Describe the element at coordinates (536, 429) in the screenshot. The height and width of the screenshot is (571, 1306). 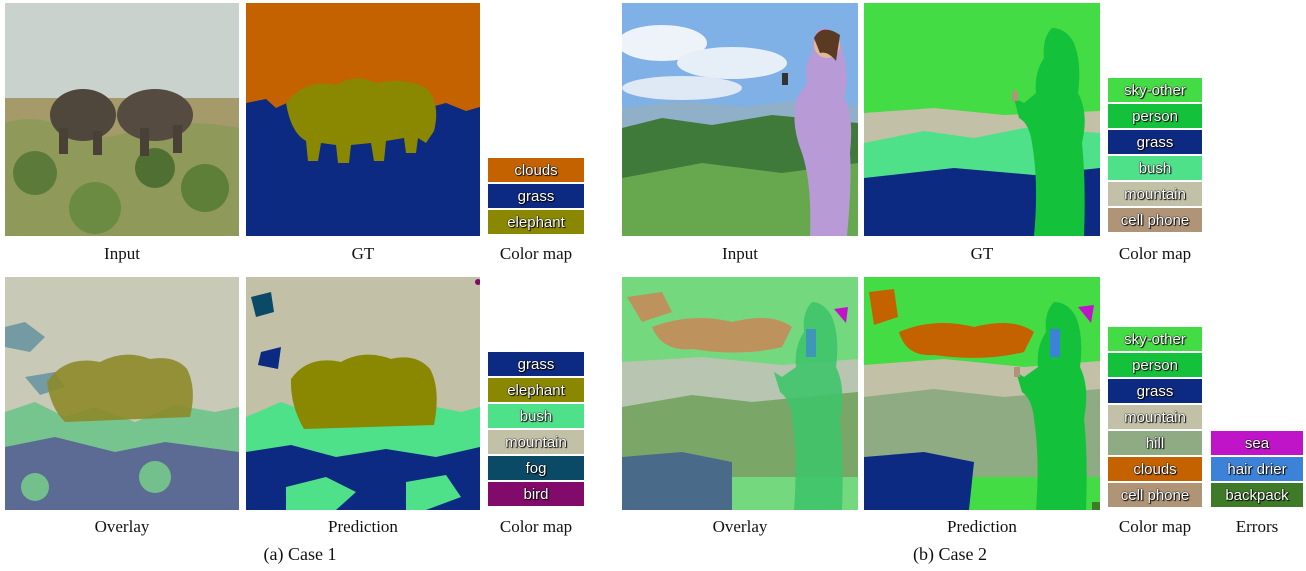
I see `case1-colormap-pred: grass elephant bush mountain fog bird` at that location.